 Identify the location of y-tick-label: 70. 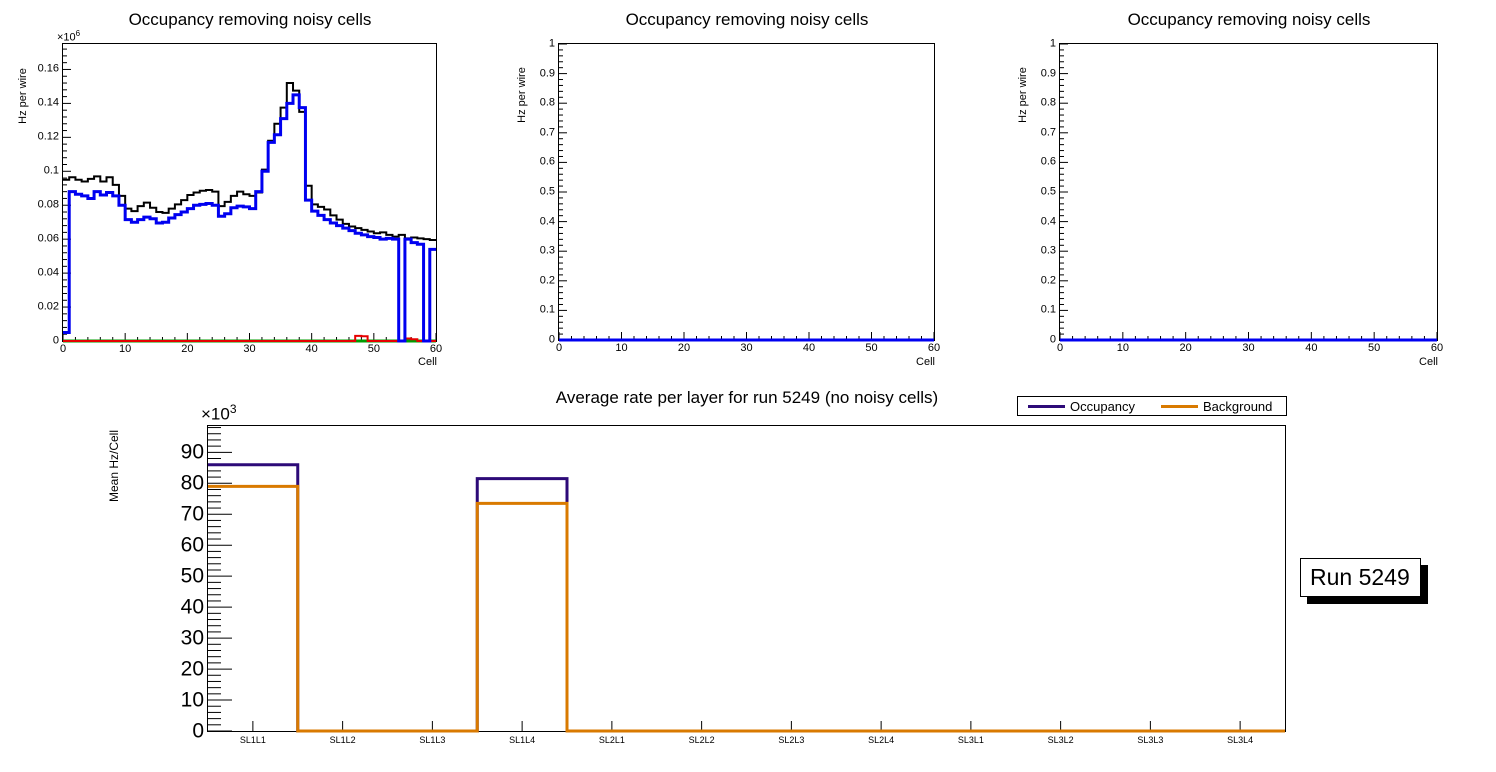
(192, 514).